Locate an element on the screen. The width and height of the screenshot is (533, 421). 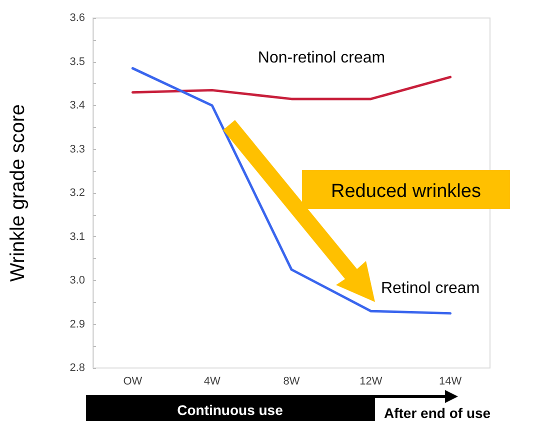
y-axis-title: Wrinkle grade score is located at coordinates (18, 193).